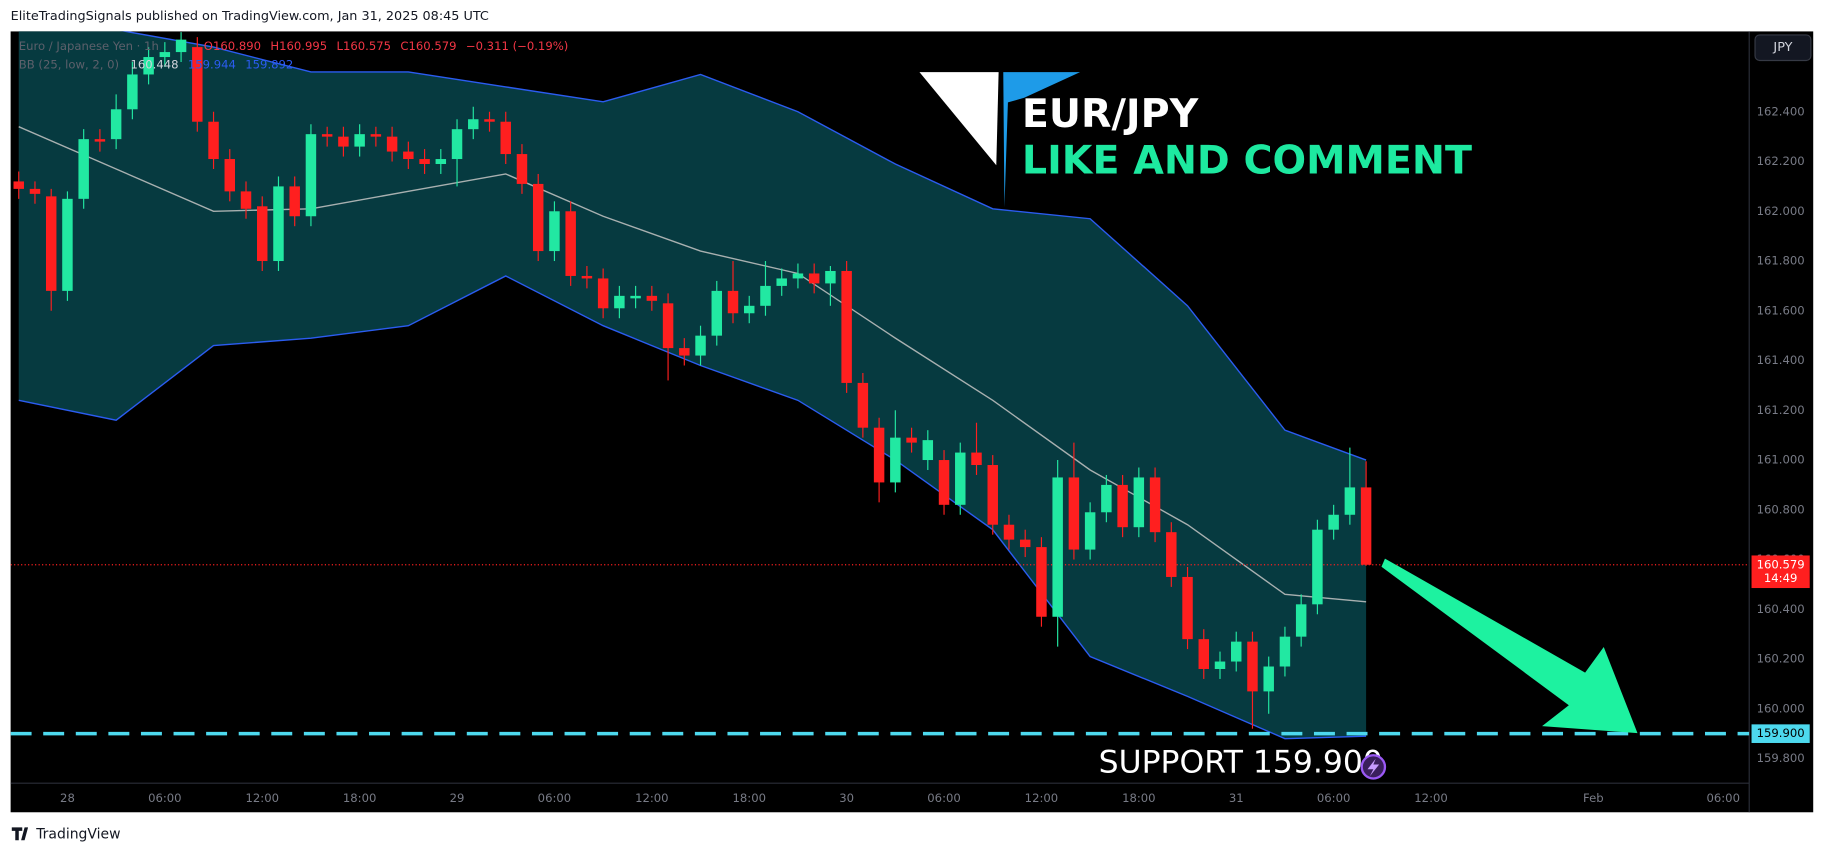 The height and width of the screenshot is (853, 1825). I want to click on arrow, so click(1509, 646).